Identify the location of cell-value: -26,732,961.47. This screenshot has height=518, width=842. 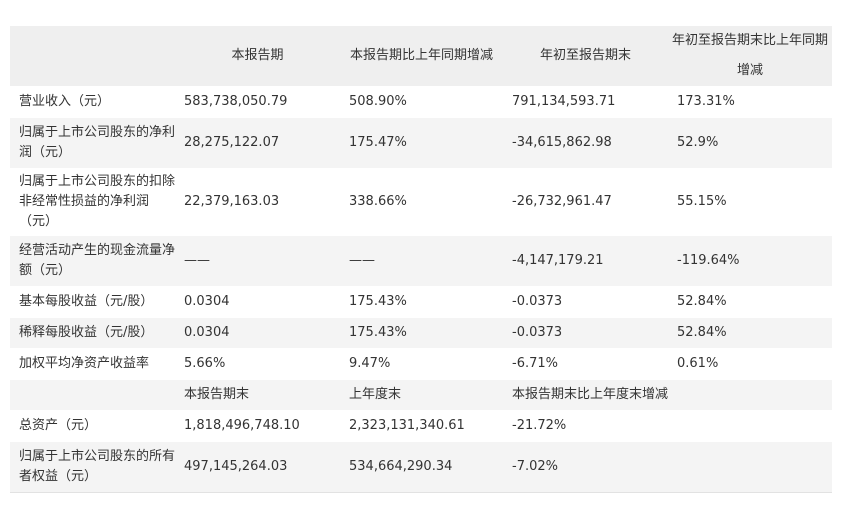
(585, 202).